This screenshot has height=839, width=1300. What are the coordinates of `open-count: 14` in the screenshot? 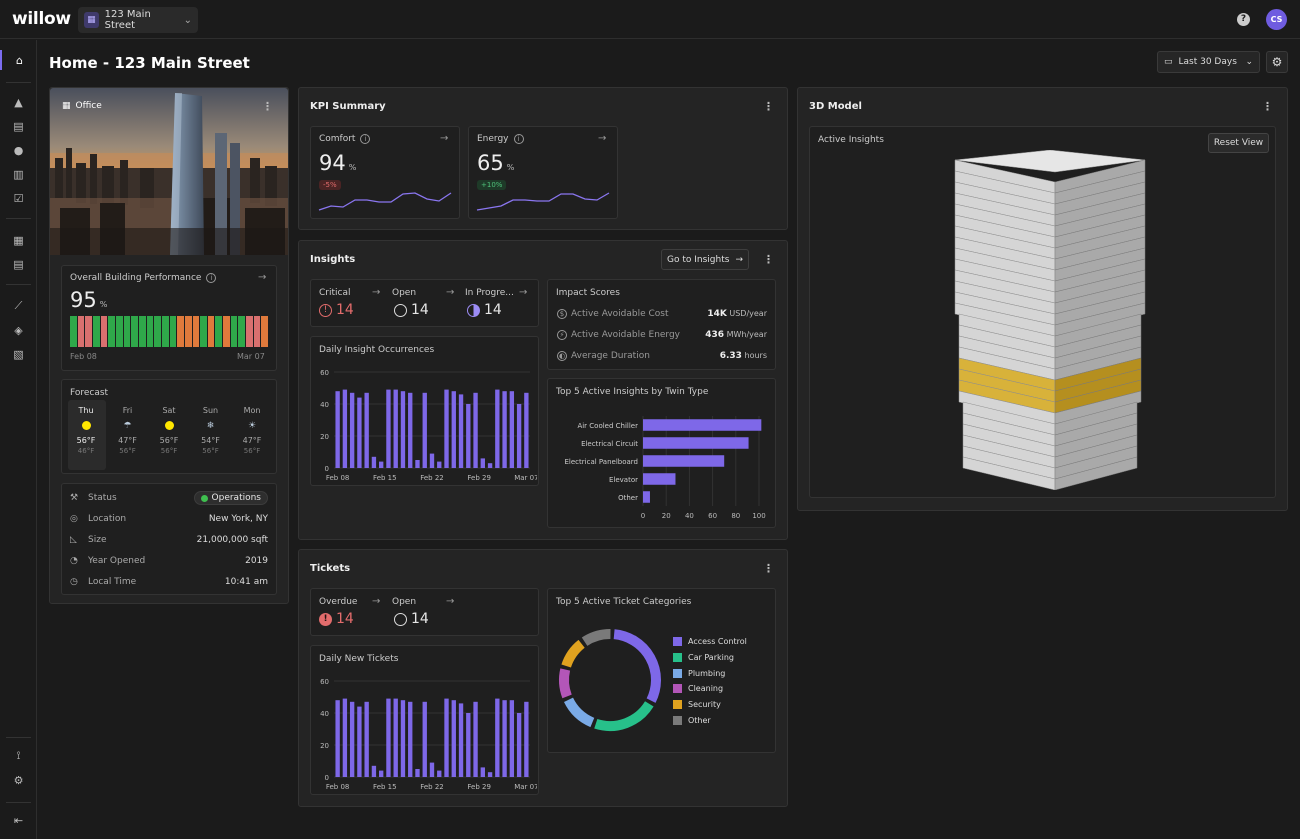 It's located at (411, 310).